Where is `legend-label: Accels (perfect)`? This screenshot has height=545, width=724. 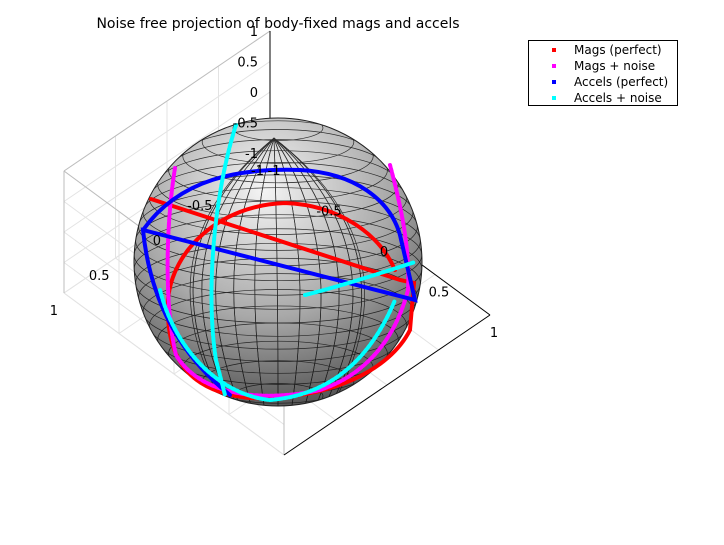 legend-label: Accels (perfect) is located at coordinates (621, 82).